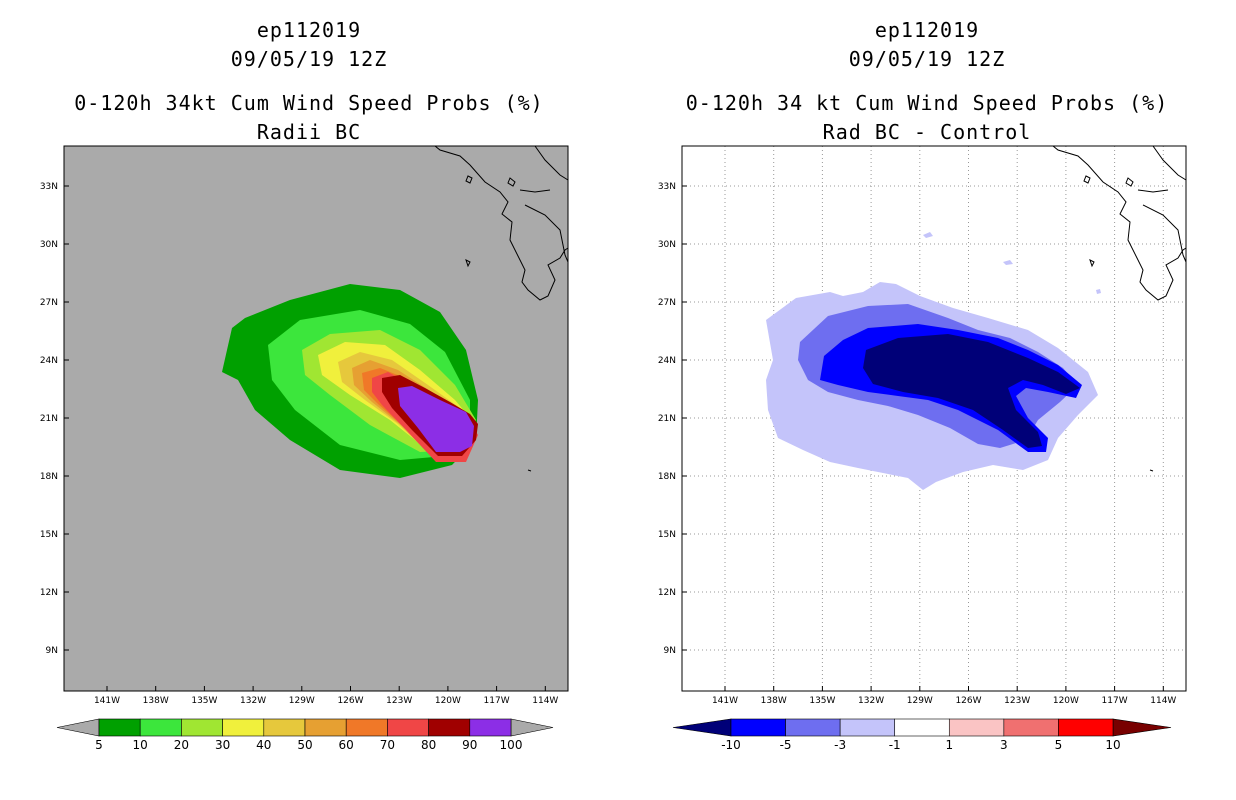 The height and width of the screenshot is (800, 1236). I want to click on chart-subtitle: Rad BC - Control, so click(927, 132).